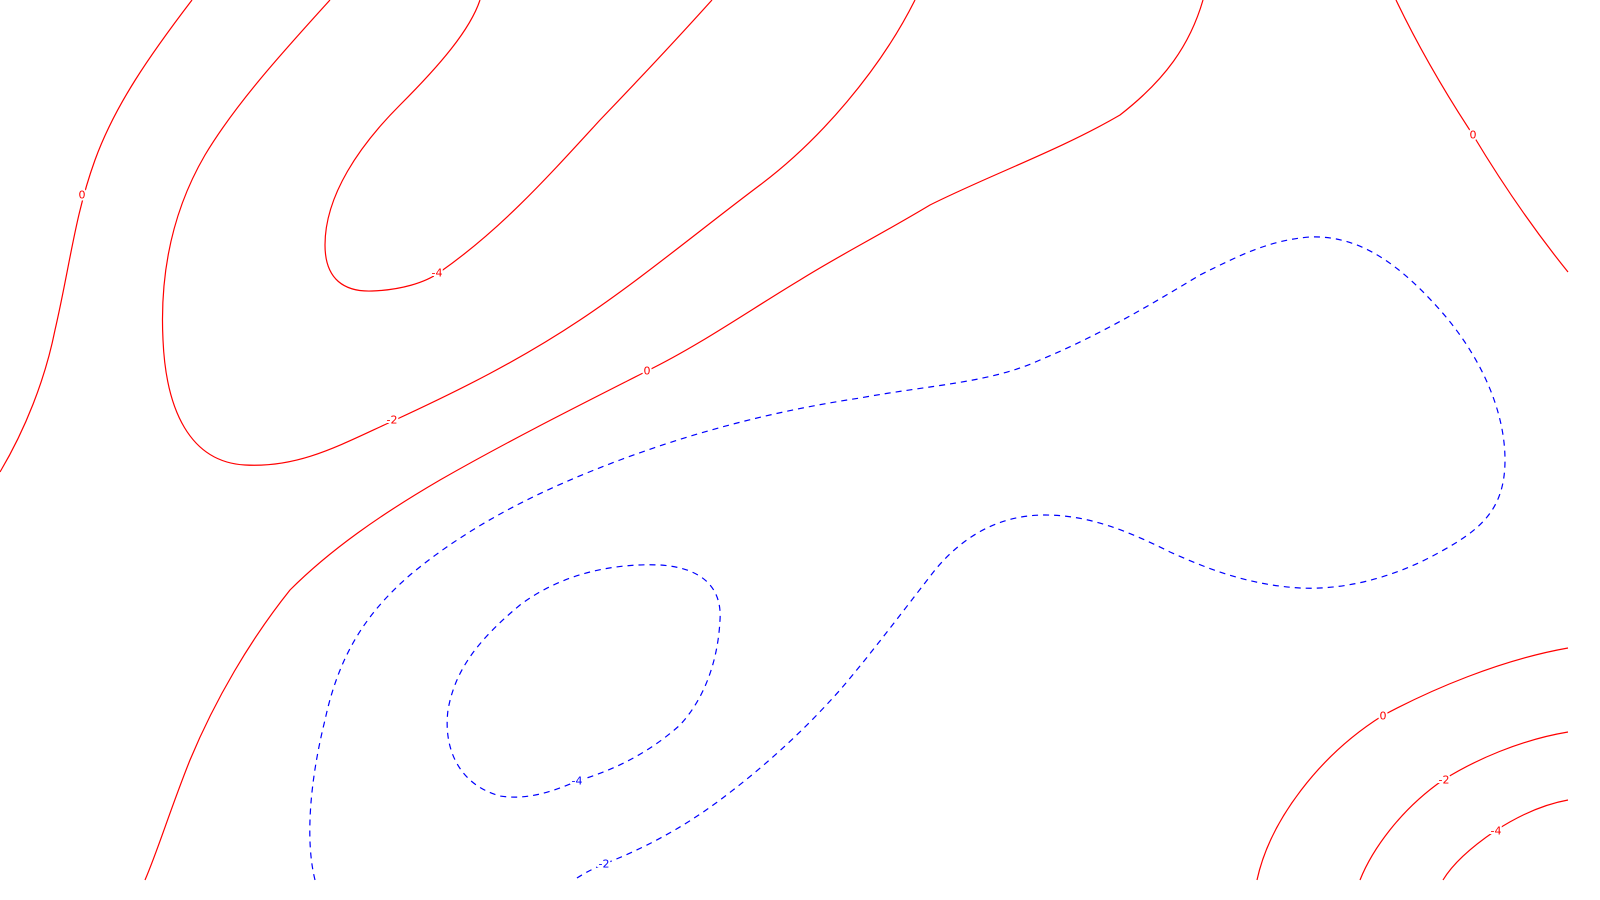 The image size is (1600, 900). What do you see at coordinates (1444, 780) in the screenshot?
I see `contour-label-red-minus2-bottomright: -2` at bounding box center [1444, 780].